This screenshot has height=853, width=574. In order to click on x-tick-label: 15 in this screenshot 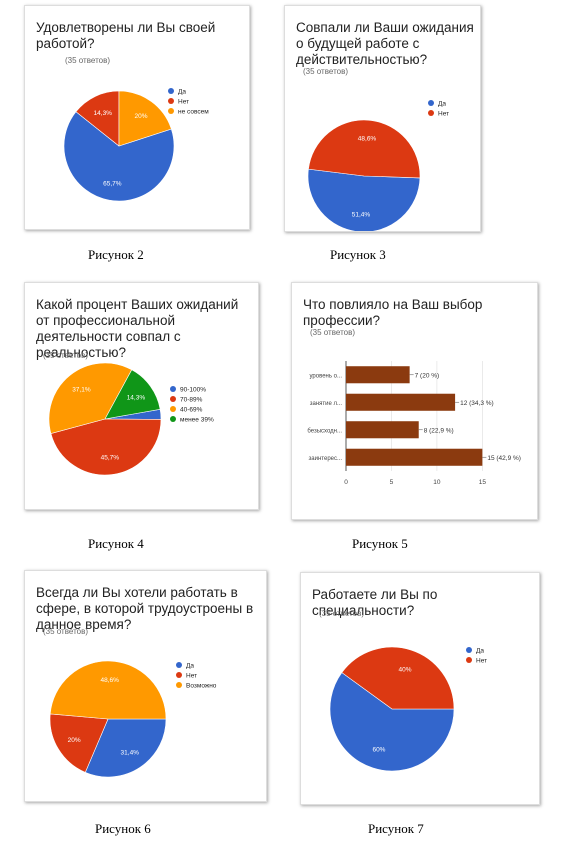, I will do `click(483, 482)`.